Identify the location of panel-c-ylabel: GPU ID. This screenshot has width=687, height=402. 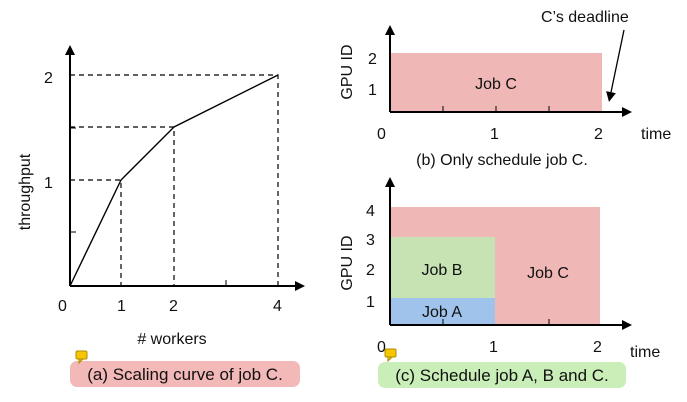
(347, 262).